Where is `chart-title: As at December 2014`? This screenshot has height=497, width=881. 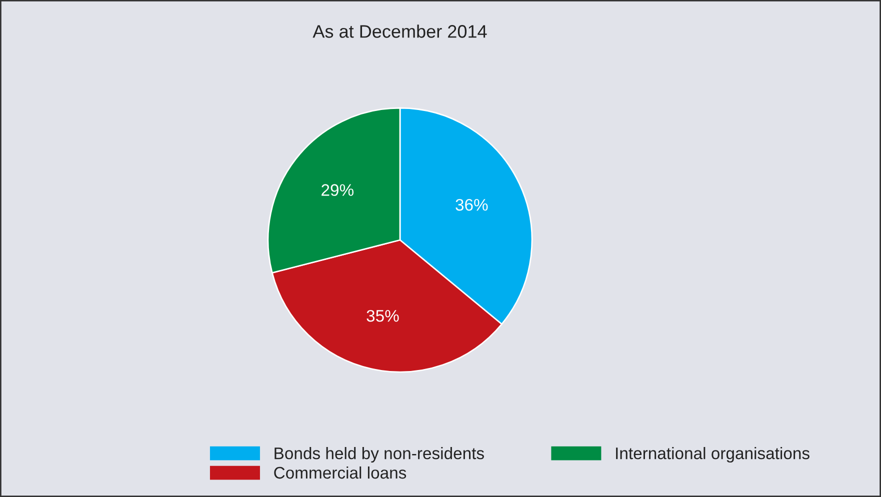 chart-title: As at December 2014 is located at coordinates (399, 31).